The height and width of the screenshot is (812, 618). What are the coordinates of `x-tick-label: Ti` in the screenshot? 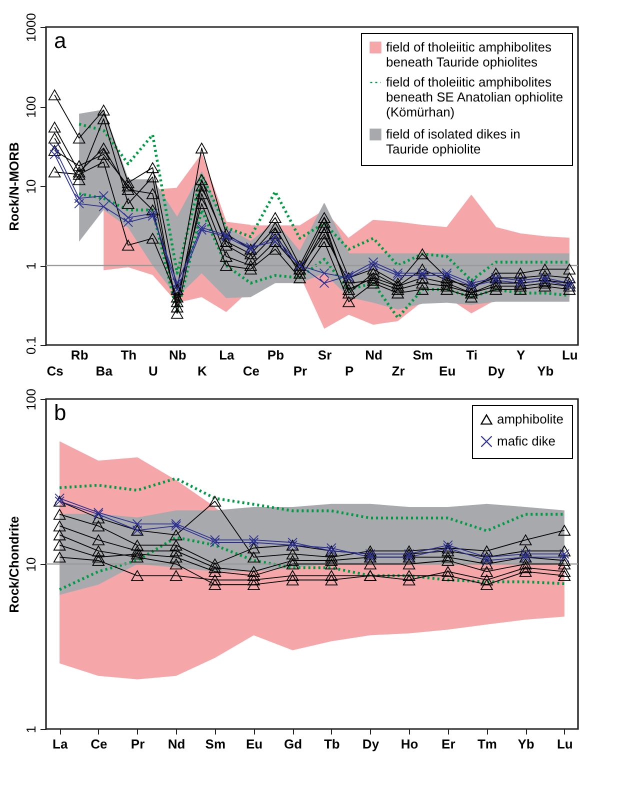 It's located at (472, 355).